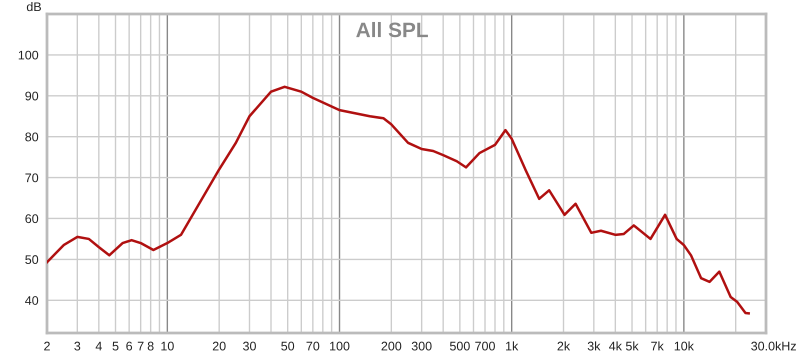  What do you see at coordinates (151, 346) in the screenshot?
I see `x-tick-label: 8` at bounding box center [151, 346].